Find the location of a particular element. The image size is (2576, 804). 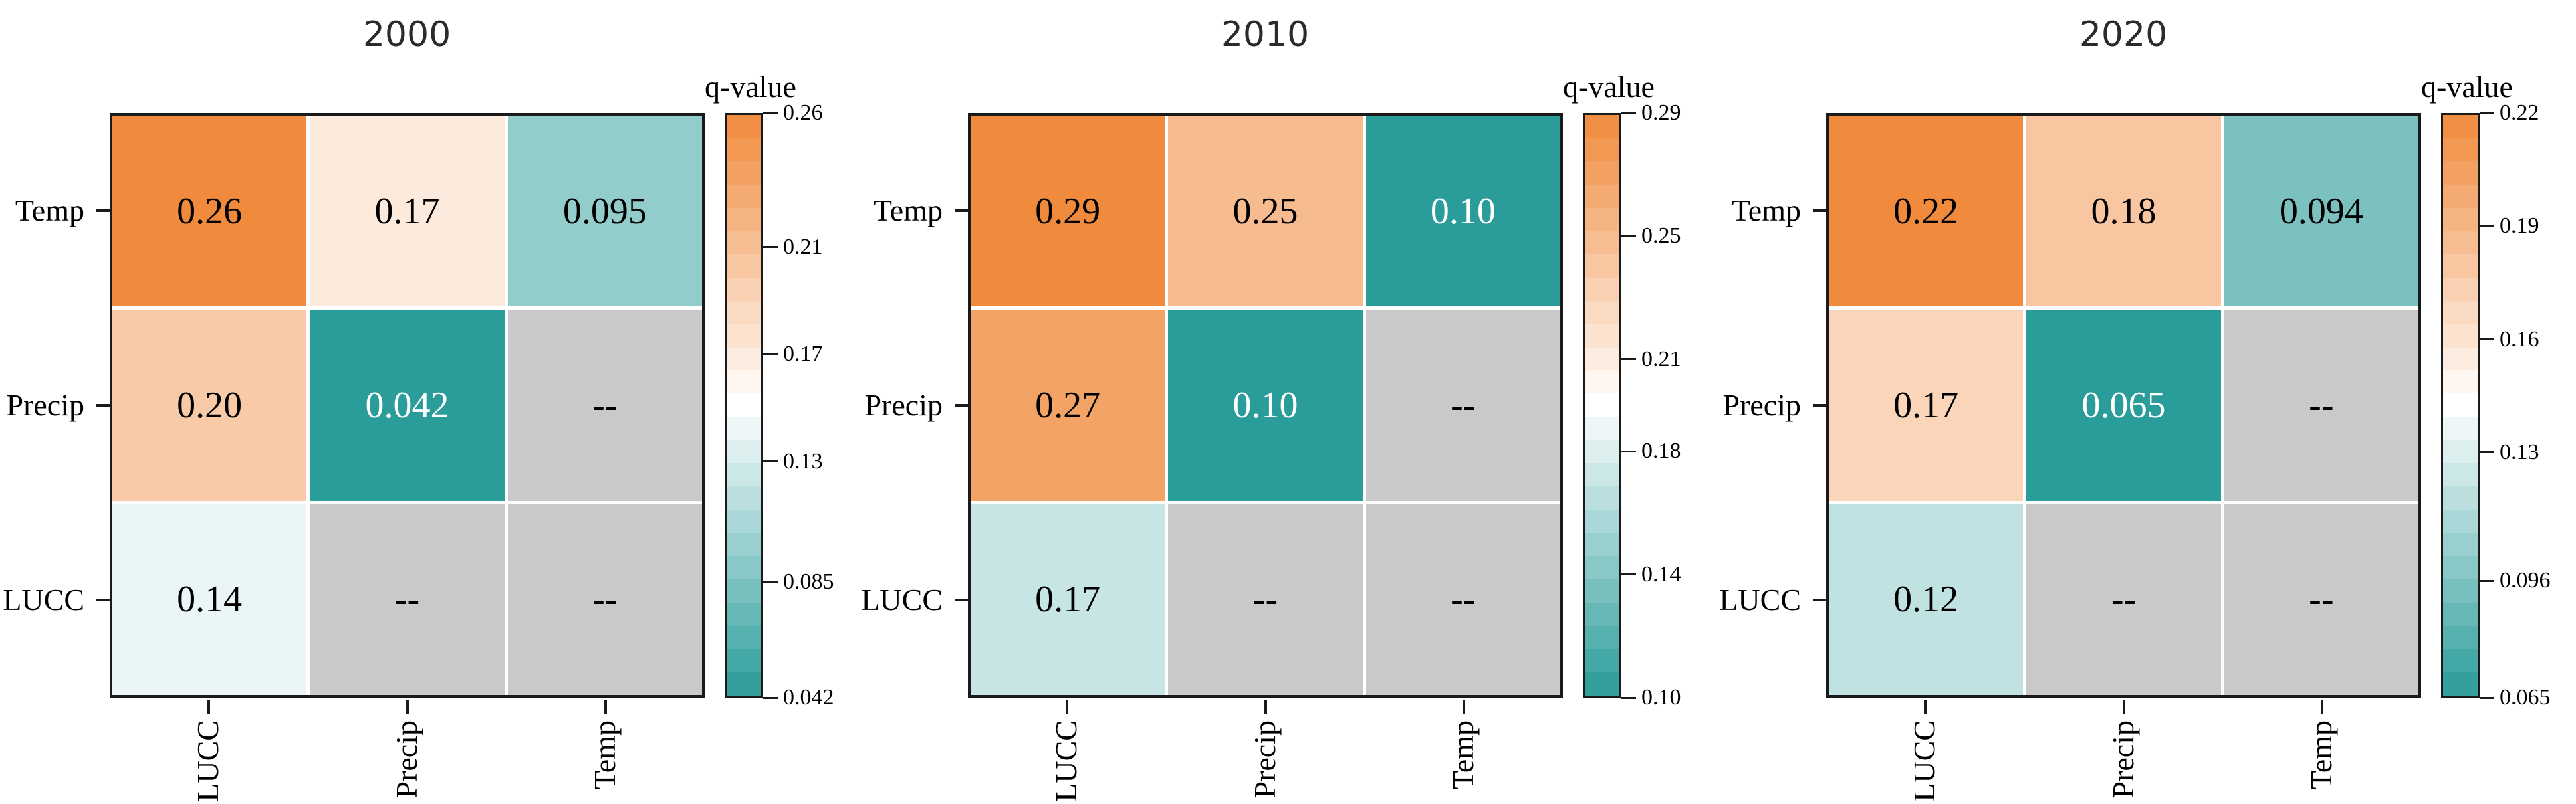

heatmap-cell: 0.20 is located at coordinates (209, 405).